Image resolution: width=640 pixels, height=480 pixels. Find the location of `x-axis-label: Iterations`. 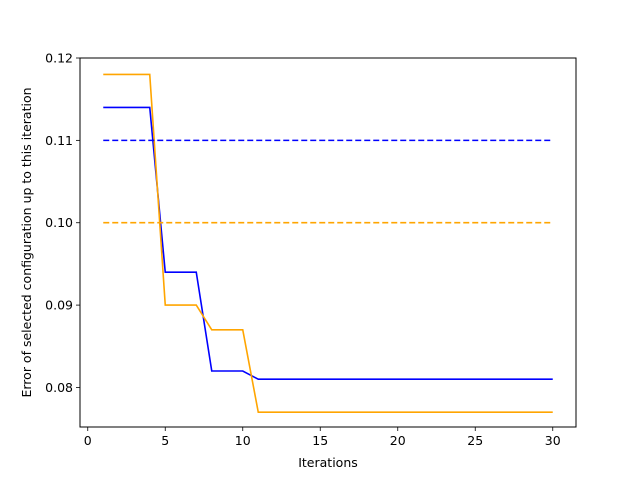

x-axis-label: Iterations is located at coordinates (328, 462).